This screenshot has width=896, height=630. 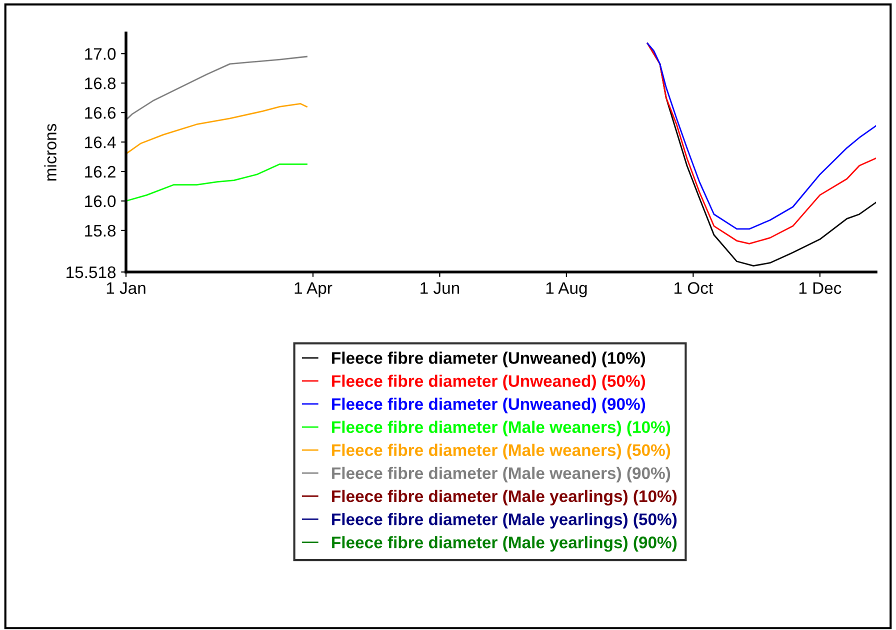 I want to click on legend-label: Fleece fibre diameter (Male weaners) (50%), so click(x=501, y=452).